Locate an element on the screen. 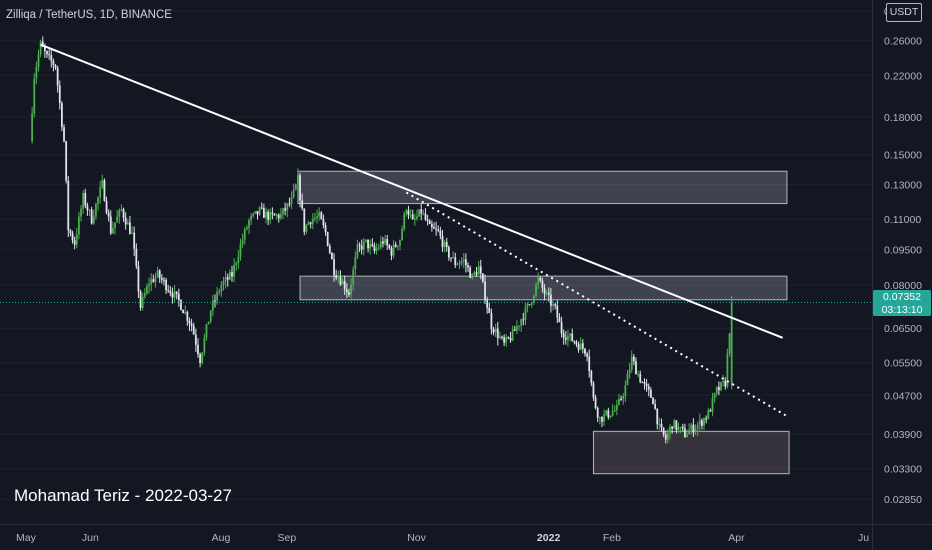  time-tick-label: 2022 is located at coordinates (549, 538).